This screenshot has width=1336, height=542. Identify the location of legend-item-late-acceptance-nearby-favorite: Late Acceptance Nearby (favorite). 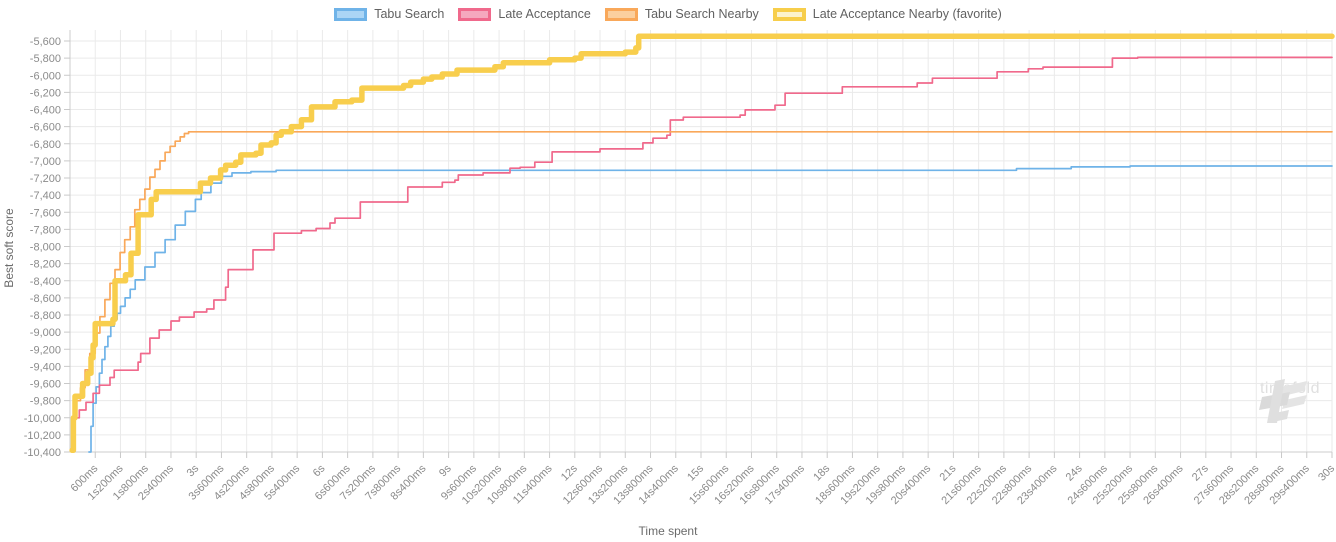
(887, 14).